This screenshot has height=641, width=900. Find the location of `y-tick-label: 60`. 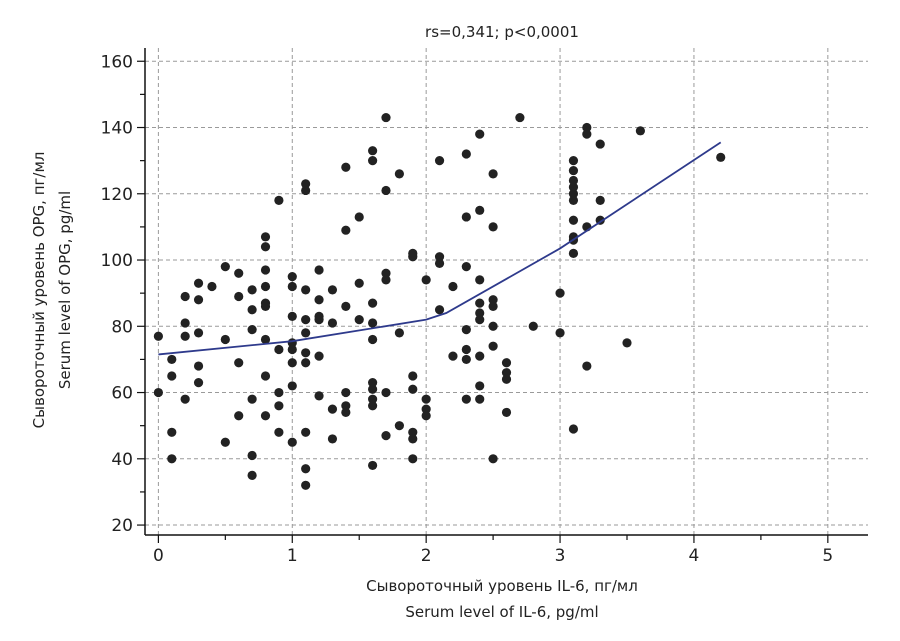

y-tick-label: 60 is located at coordinates (122, 394).